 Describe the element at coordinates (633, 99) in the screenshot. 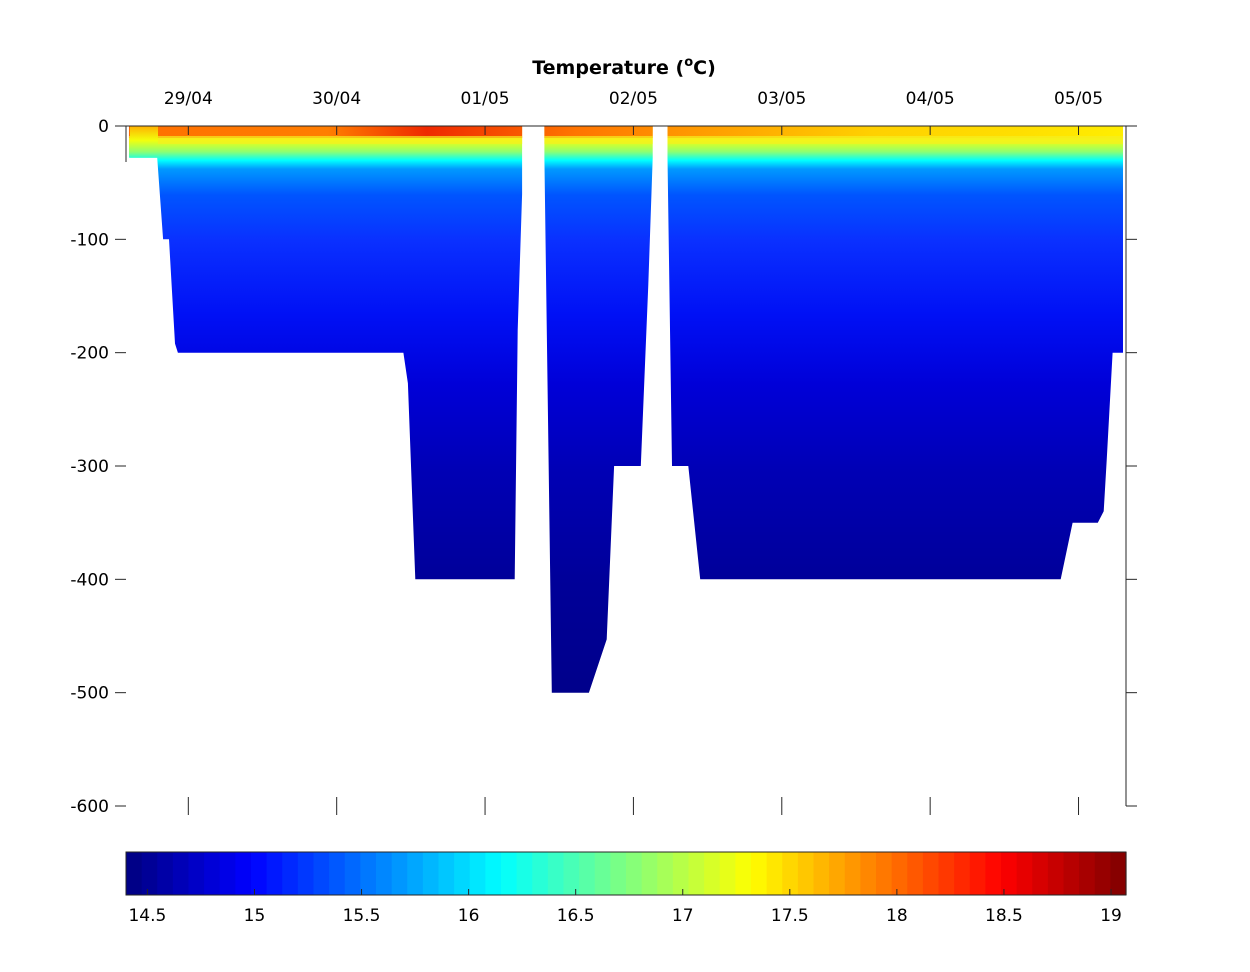

I see `x-tick-label: 02/05` at that location.